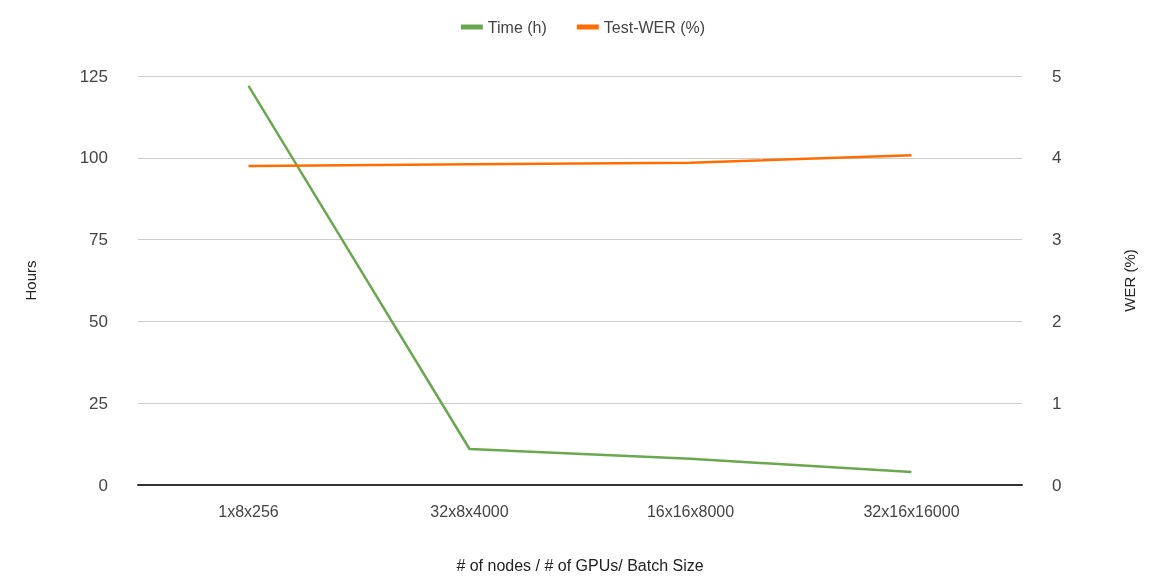 The width and height of the screenshot is (1169, 586). What do you see at coordinates (1057, 403) in the screenshot?
I see `y2-tick-label: 1` at bounding box center [1057, 403].